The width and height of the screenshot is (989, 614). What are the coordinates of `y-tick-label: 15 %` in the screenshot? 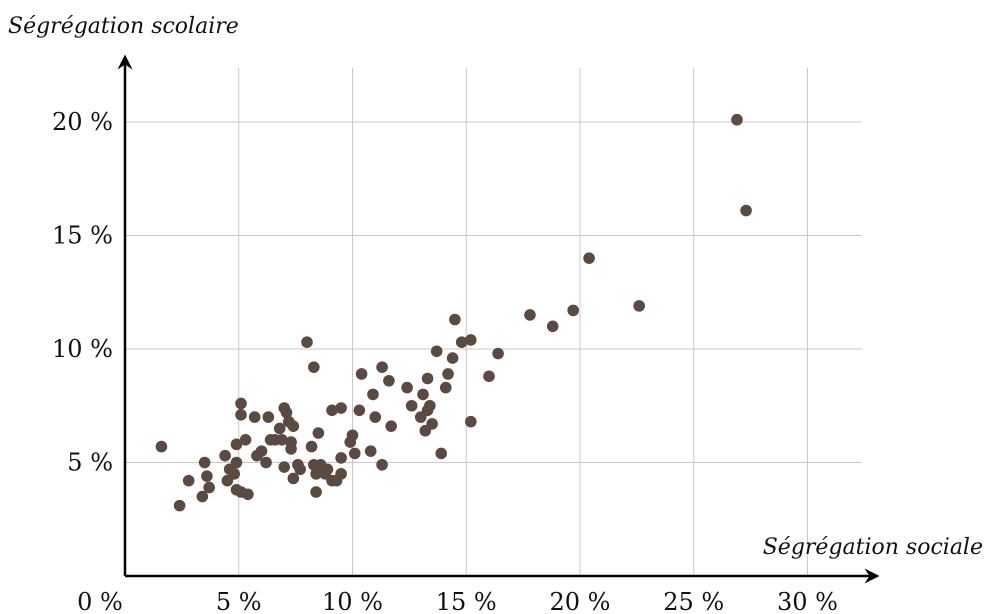 It's located at (82, 236).